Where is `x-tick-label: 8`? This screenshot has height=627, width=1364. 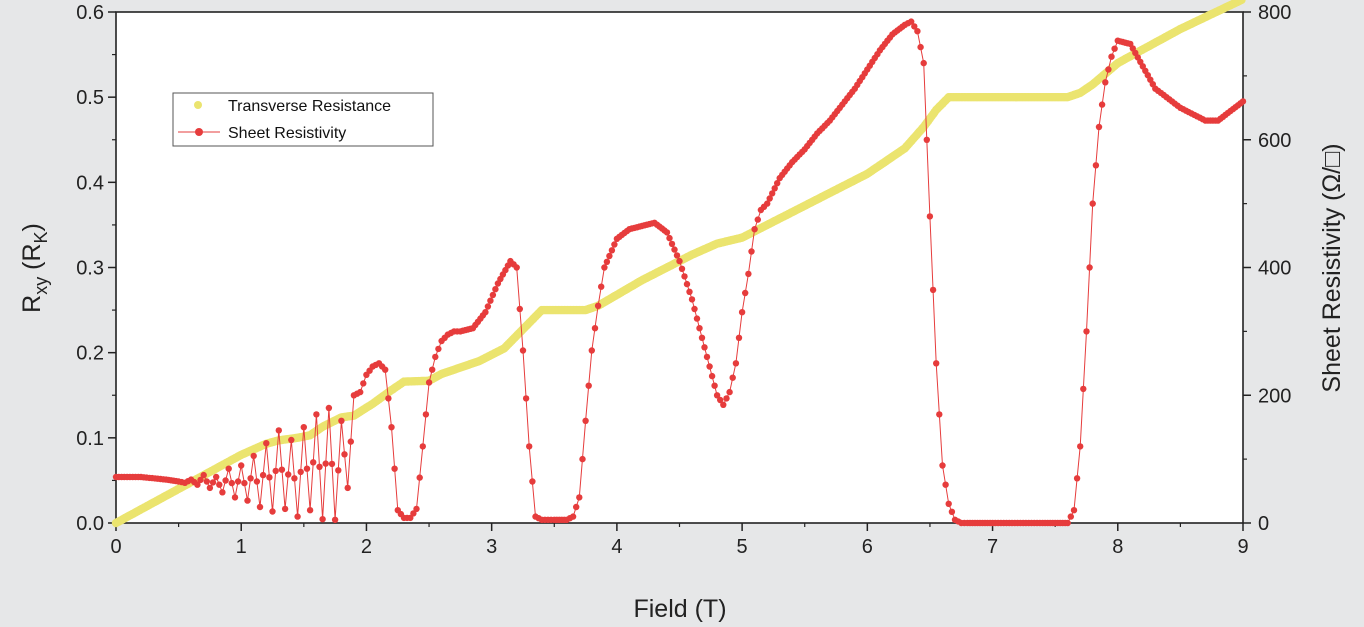 x-tick-label: 8 is located at coordinates (1117, 547).